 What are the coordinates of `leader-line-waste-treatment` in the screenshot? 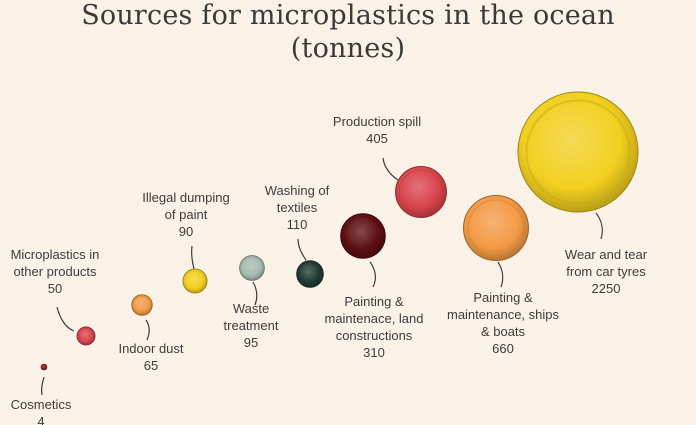 It's located at (255, 293).